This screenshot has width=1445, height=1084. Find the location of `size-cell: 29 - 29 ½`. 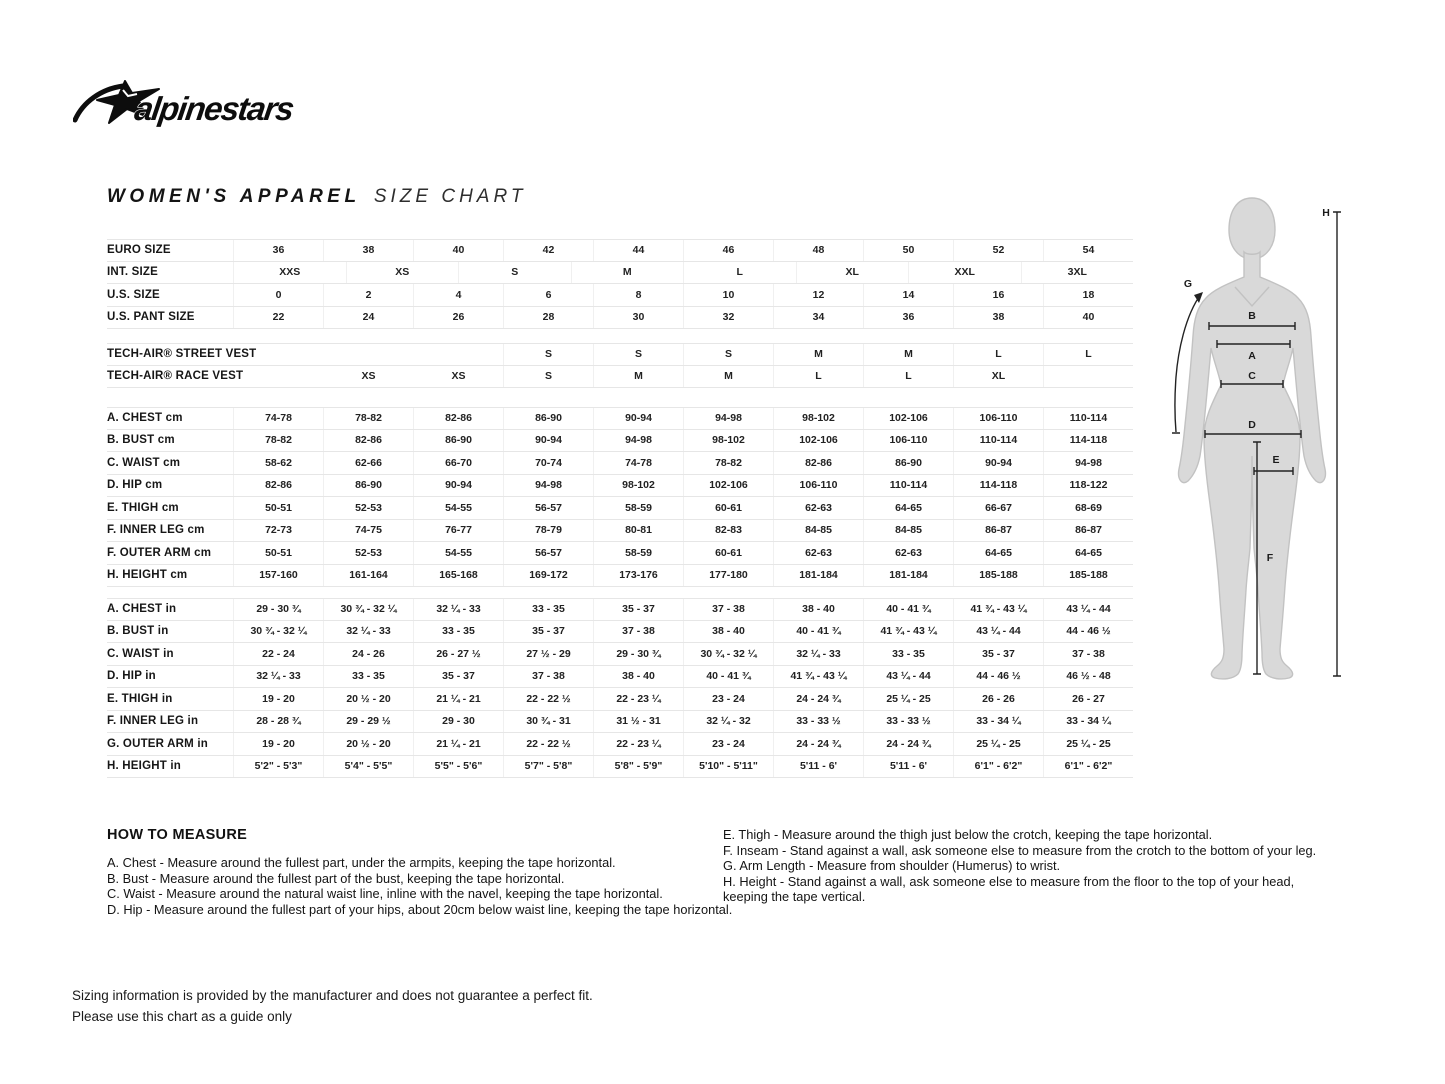

size-cell: 29 - 29 ½ is located at coordinates (368, 721).